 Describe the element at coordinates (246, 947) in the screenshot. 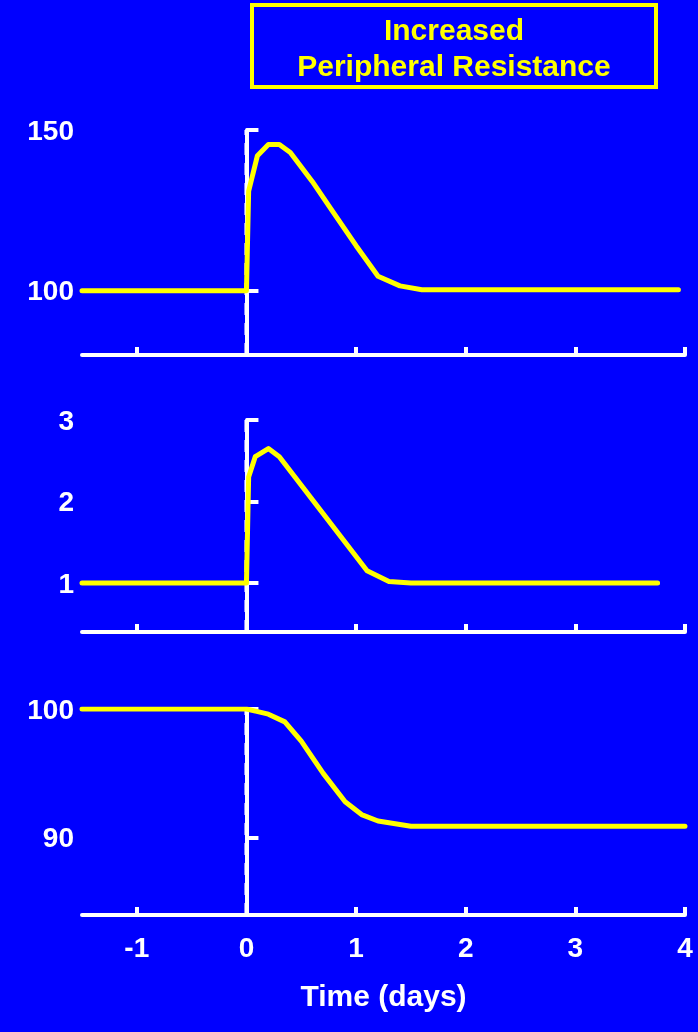

I see `x-tick-label: 0` at that location.